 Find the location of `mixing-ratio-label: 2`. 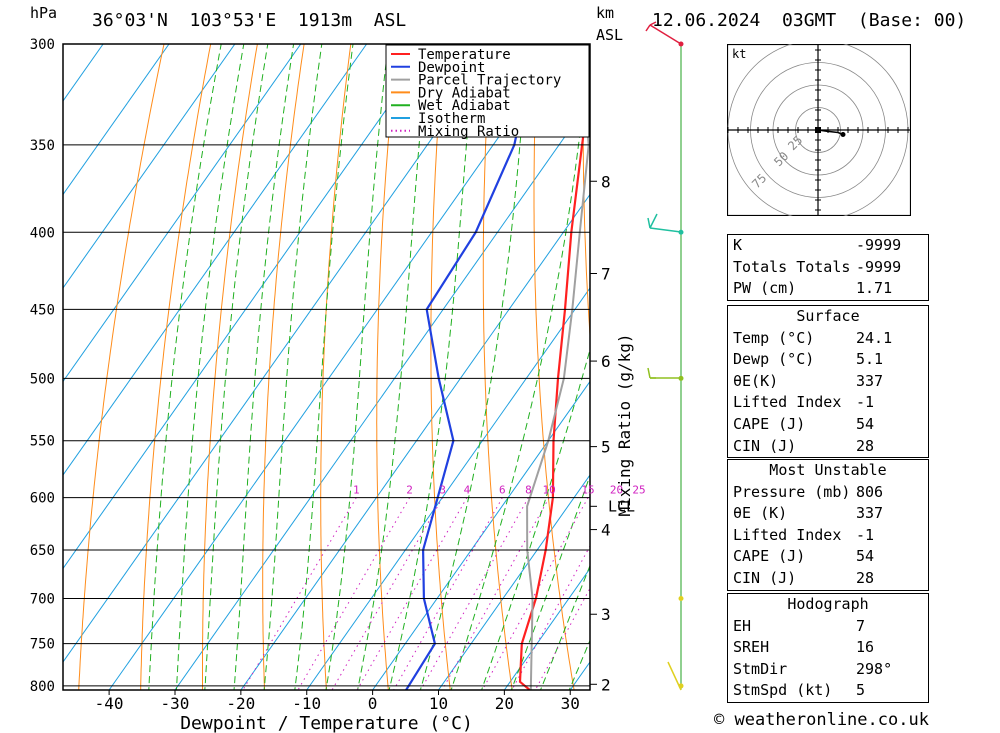

mixing-ratio-label: 2 is located at coordinates (409, 490).